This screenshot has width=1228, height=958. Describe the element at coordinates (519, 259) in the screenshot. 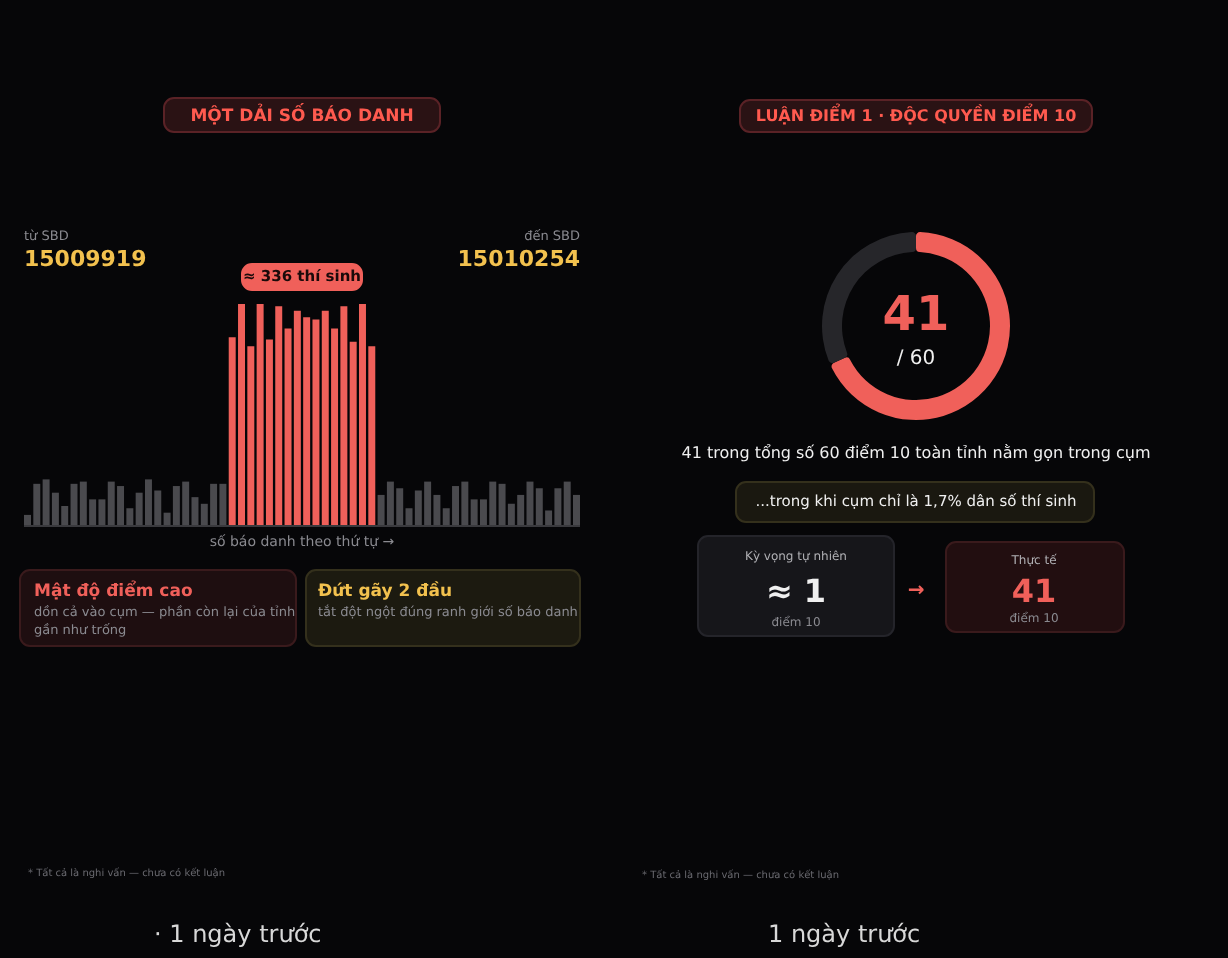

I see `text: 15010254` at that location.